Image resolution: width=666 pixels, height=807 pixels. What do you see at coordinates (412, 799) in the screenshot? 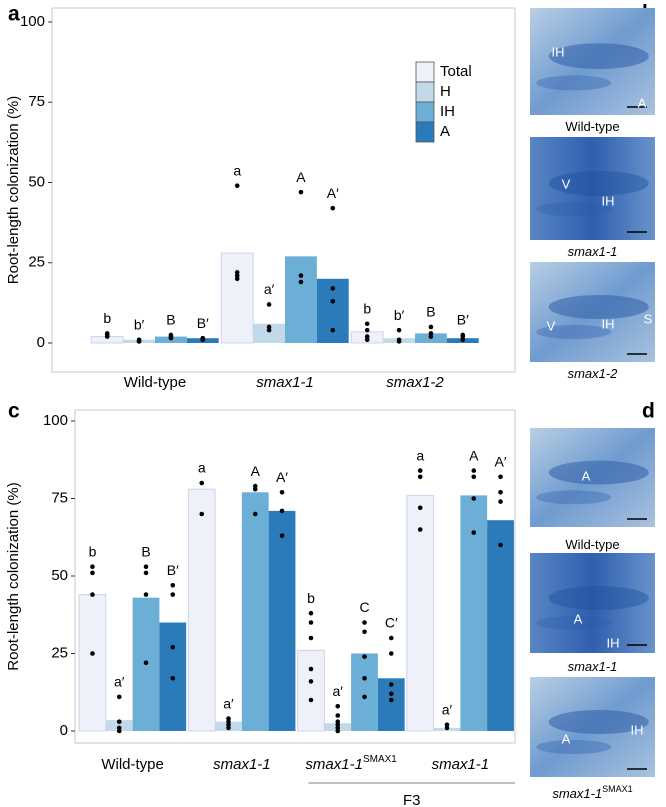
I see `group-label: F3` at bounding box center [412, 799].